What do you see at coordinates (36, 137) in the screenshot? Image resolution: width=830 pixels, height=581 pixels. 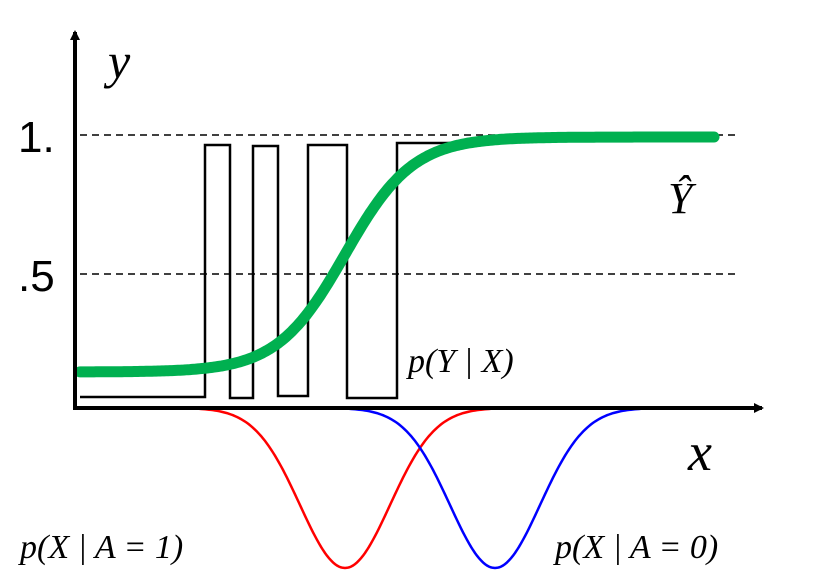 I see `level-high-label: 1.` at bounding box center [36, 137].